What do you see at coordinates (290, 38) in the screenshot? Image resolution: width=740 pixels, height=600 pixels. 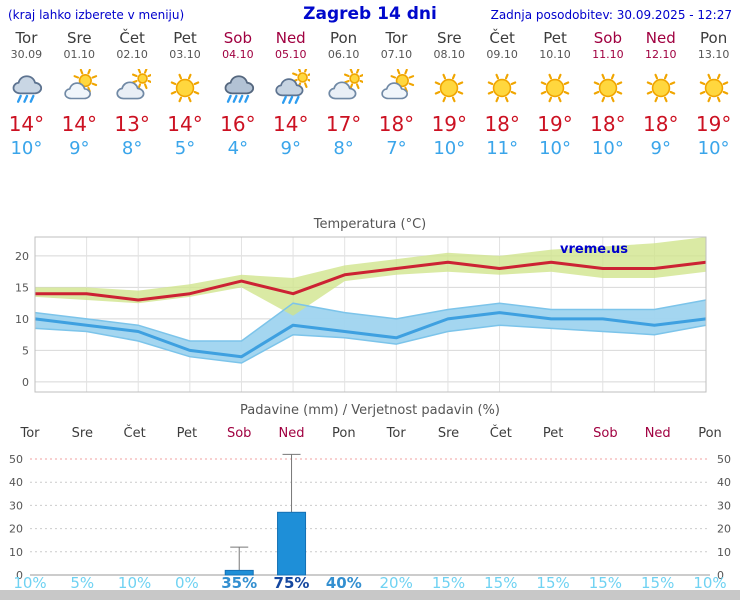 I see `day-name: Ned` at bounding box center [290, 38].